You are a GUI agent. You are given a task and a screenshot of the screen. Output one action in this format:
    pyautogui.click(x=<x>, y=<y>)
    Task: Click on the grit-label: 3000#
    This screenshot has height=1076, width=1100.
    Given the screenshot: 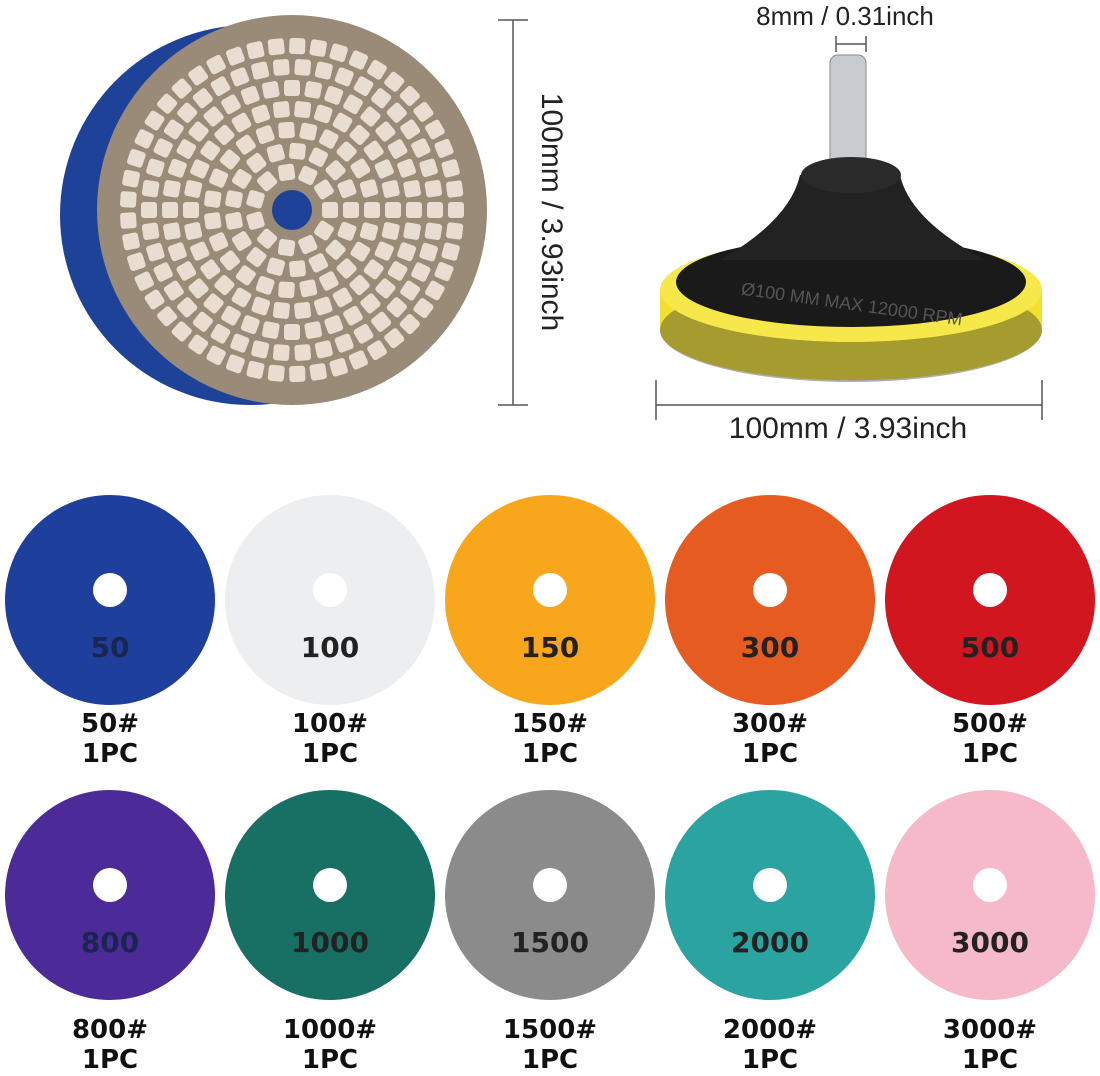 What is the action you would take?
    pyautogui.click(x=990, y=1030)
    